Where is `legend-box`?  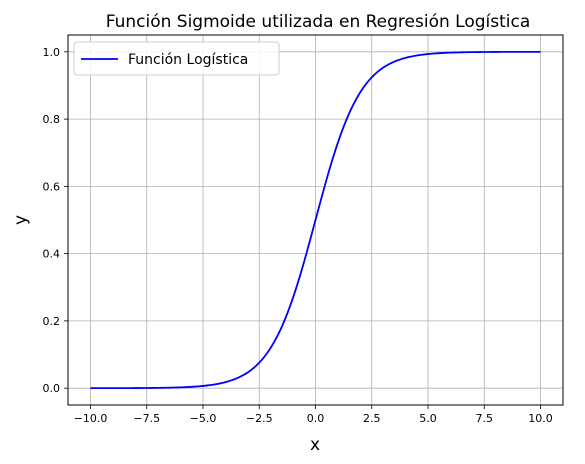 legend-box is located at coordinates (176, 58).